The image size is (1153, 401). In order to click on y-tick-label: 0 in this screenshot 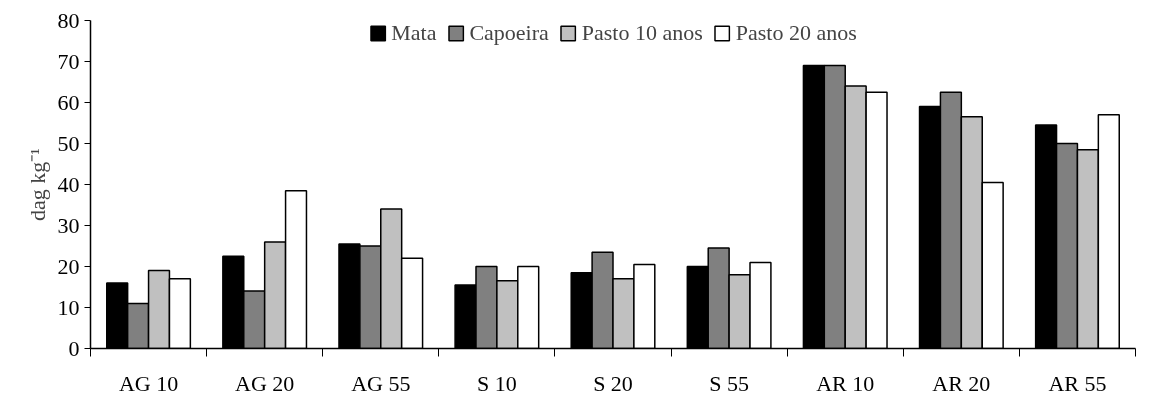, I will do `click(74, 348)`.